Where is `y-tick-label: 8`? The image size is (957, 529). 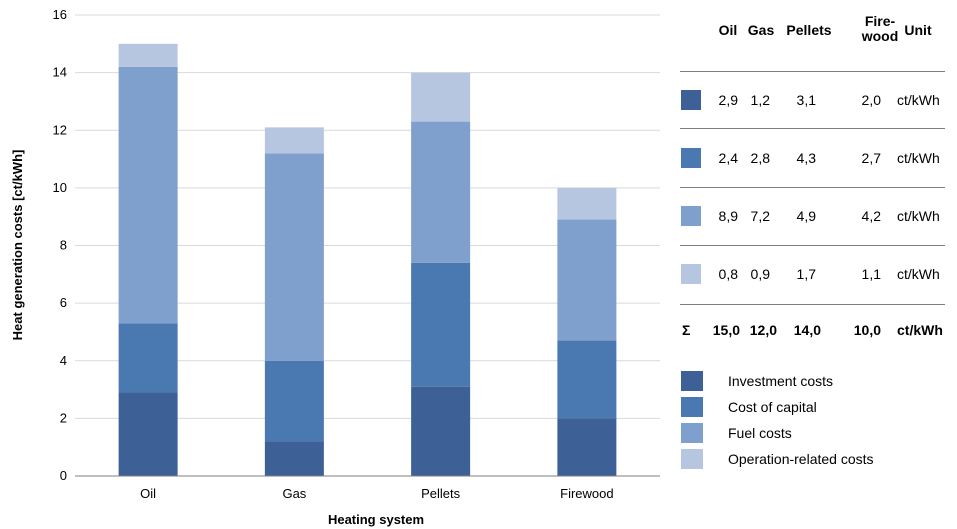 y-tick-label: 8 is located at coordinates (63, 245).